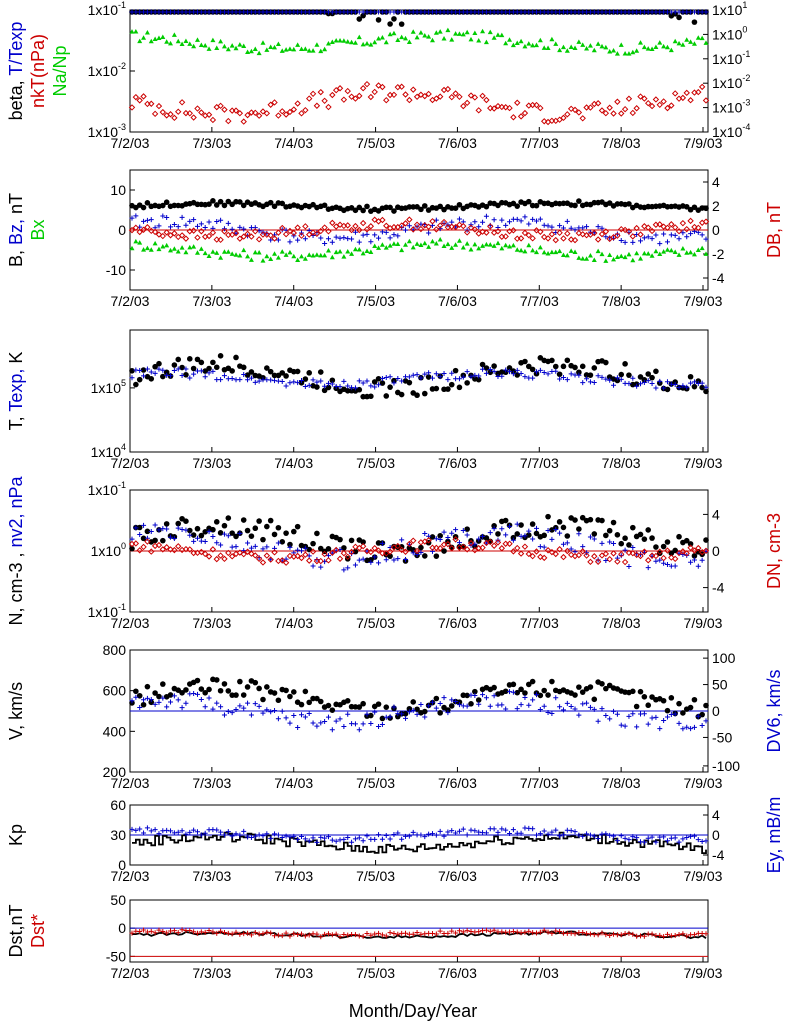 Image resolution: width=791 pixels, height=1024 pixels. I want to click on series-dn, so click(419, 551).